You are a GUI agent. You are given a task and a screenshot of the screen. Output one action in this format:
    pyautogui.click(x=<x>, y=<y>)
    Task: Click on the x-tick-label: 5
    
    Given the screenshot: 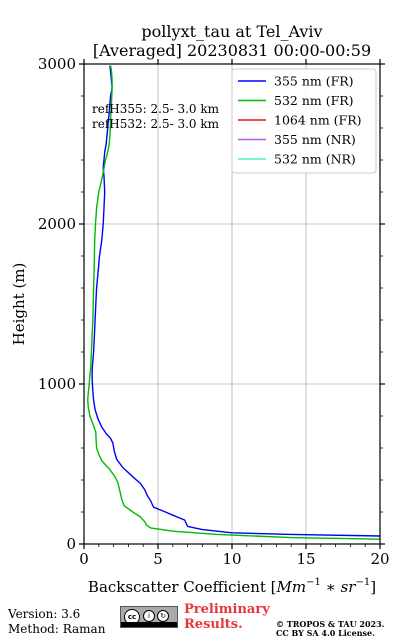 What is the action you would take?
    pyautogui.click(x=158, y=559)
    